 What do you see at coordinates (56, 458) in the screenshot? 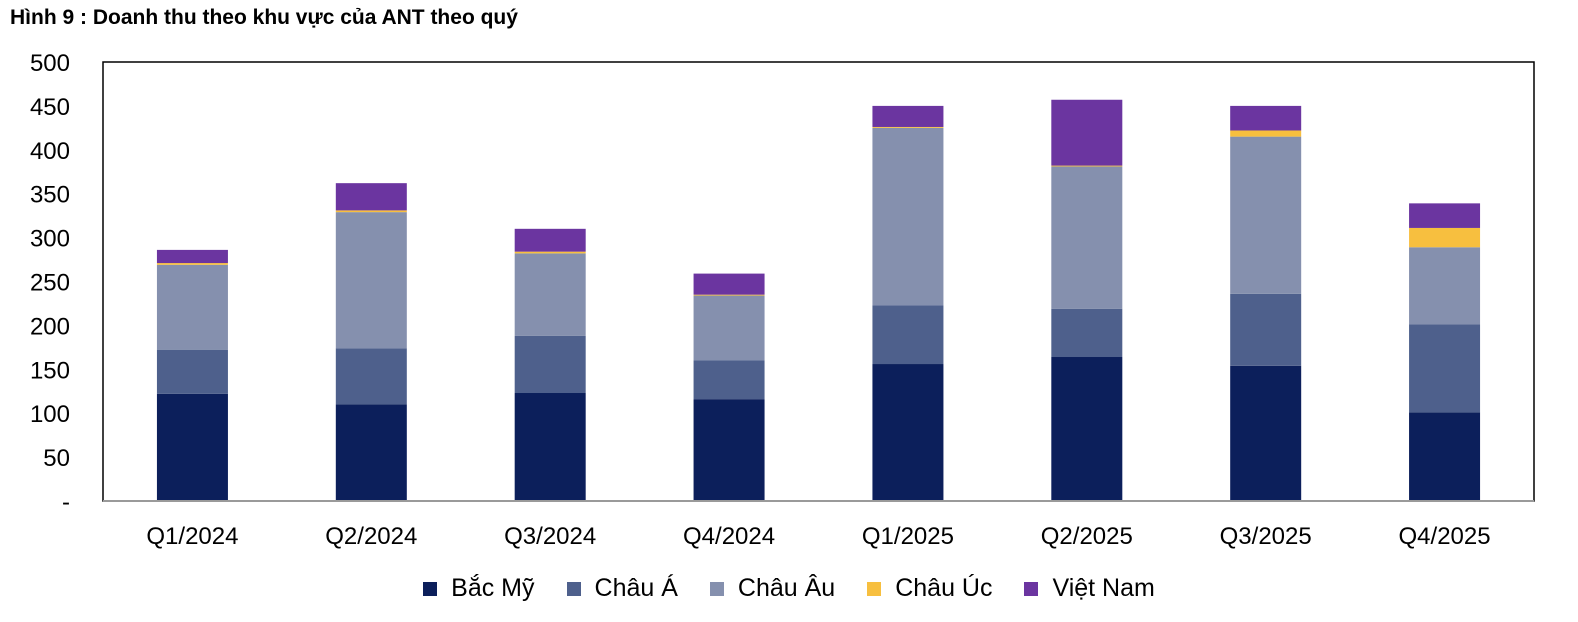
I see `y-tick-label: 50` at bounding box center [56, 458].